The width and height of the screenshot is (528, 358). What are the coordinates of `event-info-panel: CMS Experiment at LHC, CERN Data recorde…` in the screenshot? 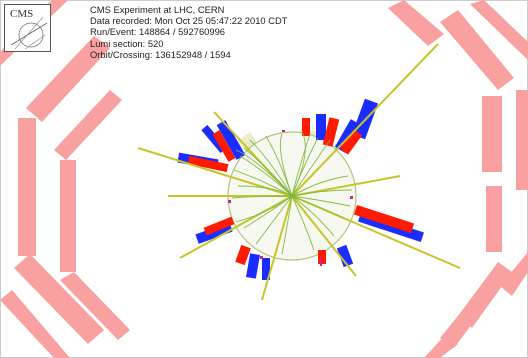 It's located at (189, 32).